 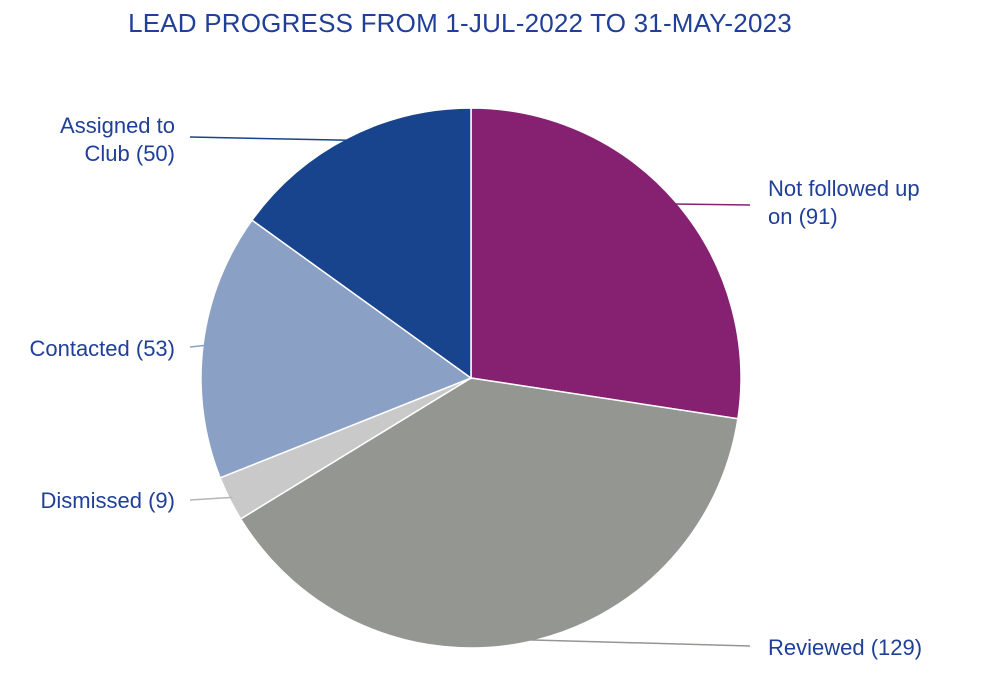 I want to click on pie-slice-assigned-to-club, so click(x=361, y=243).